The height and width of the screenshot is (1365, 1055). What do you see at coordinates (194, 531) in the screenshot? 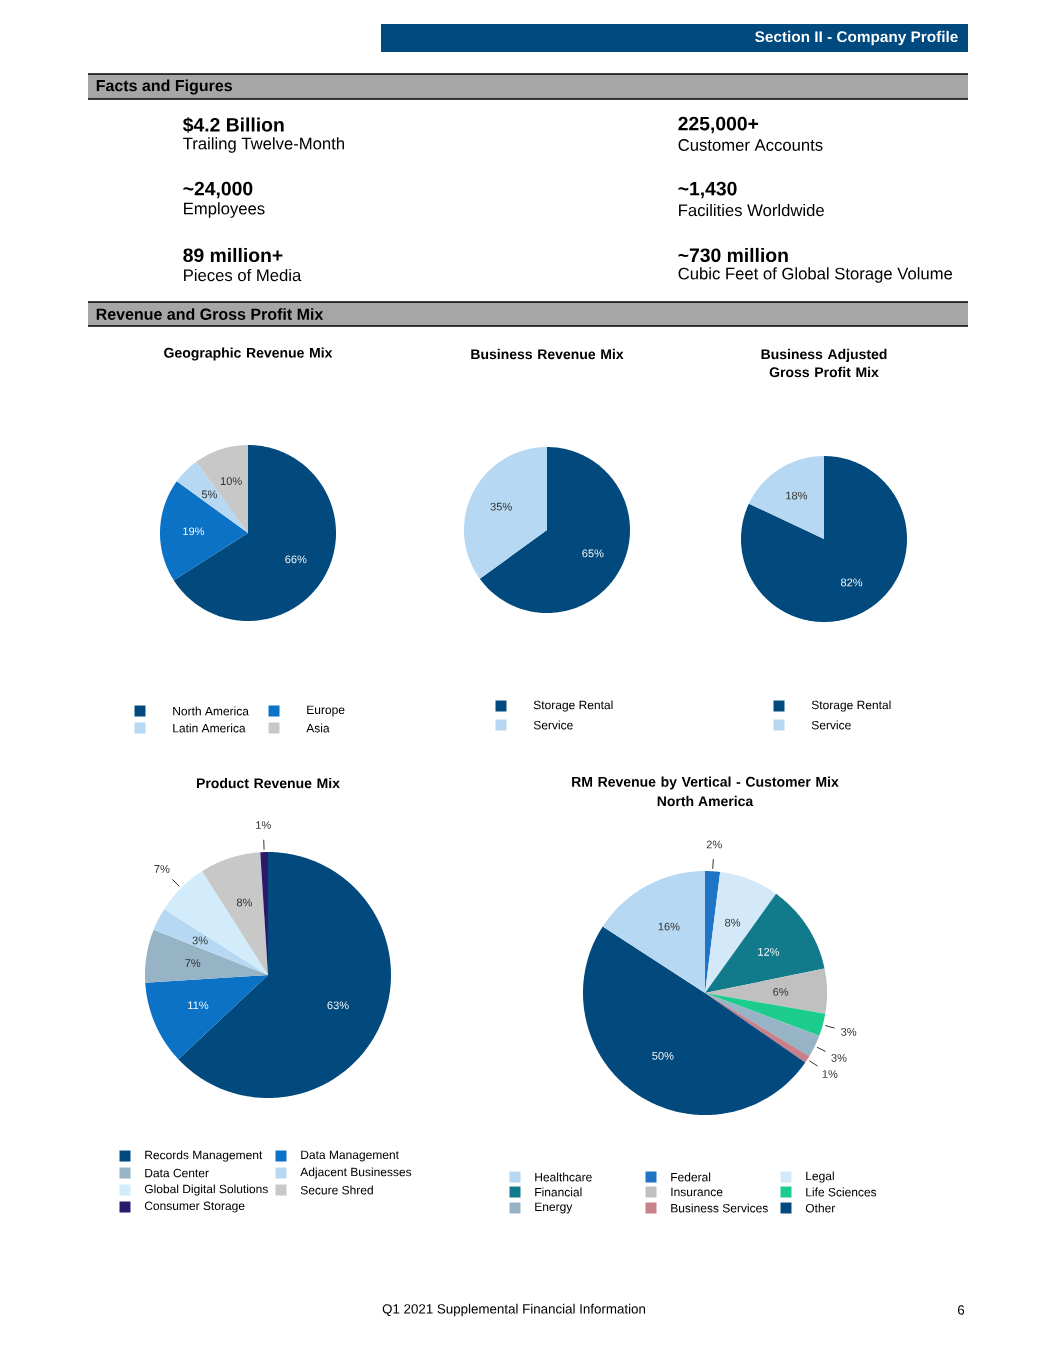
I see `data-label: 19%` at bounding box center [194, 531].